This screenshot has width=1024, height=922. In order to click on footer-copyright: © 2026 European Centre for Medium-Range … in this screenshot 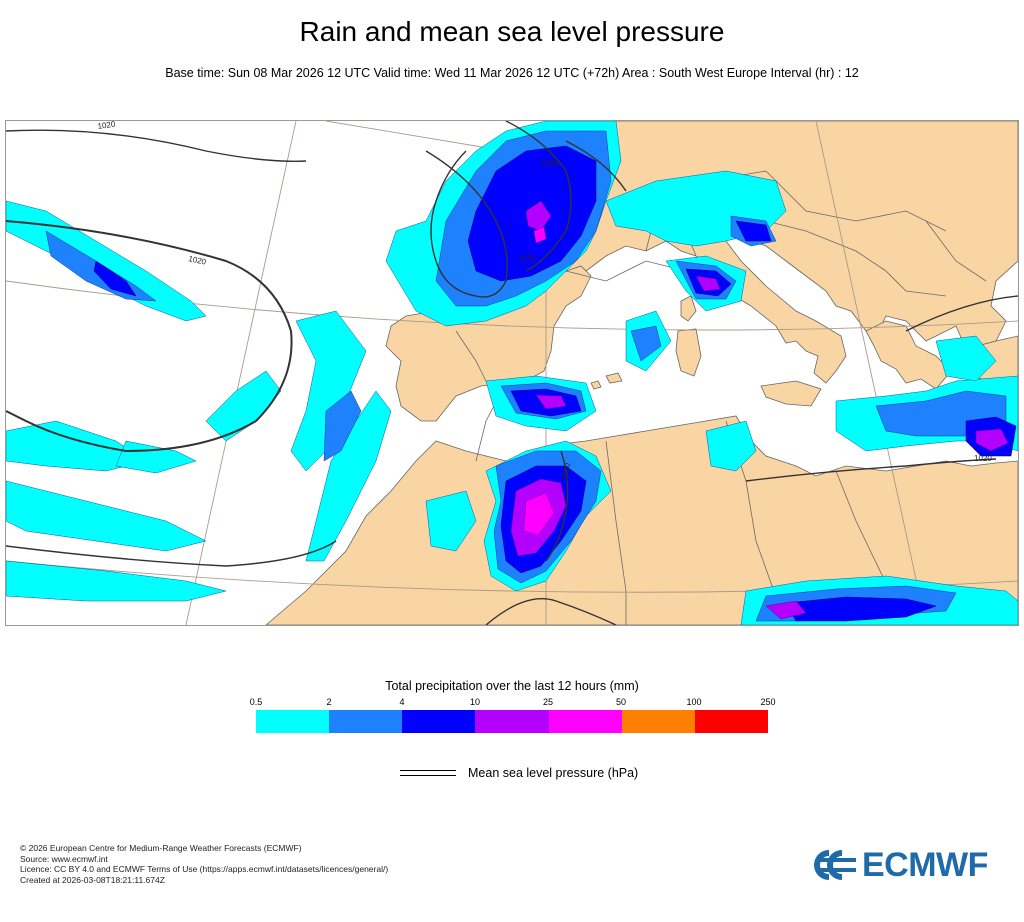, I will do `click(161, 848)`.